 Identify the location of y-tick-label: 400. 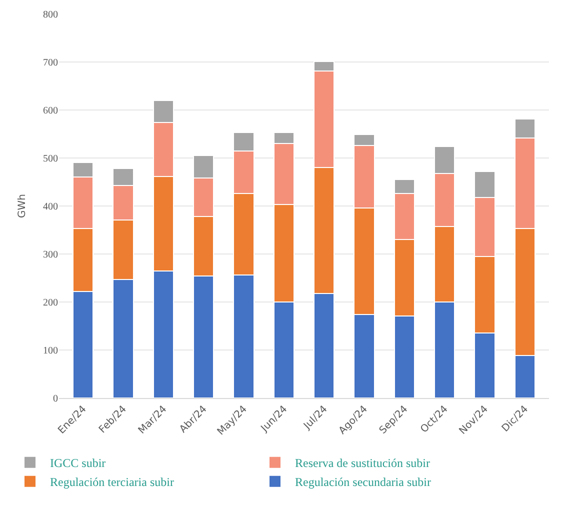
(50, 207).